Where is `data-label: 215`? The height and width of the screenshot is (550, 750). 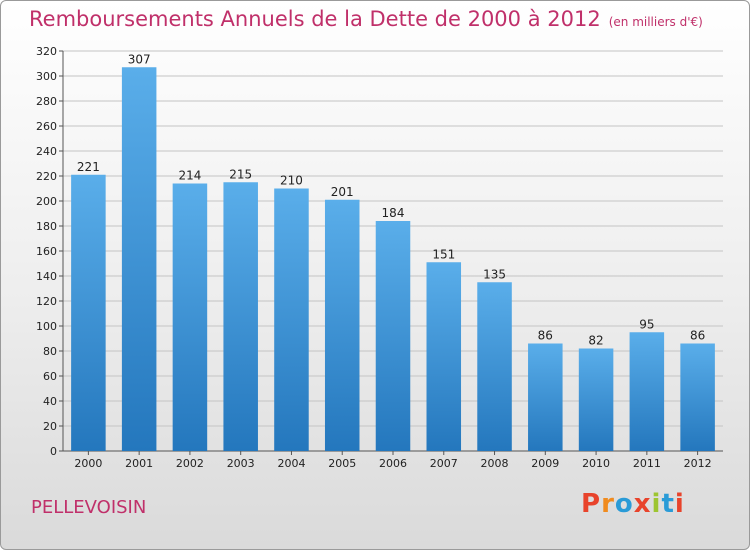
data-label: 215 is located at coordinates (240, 174).